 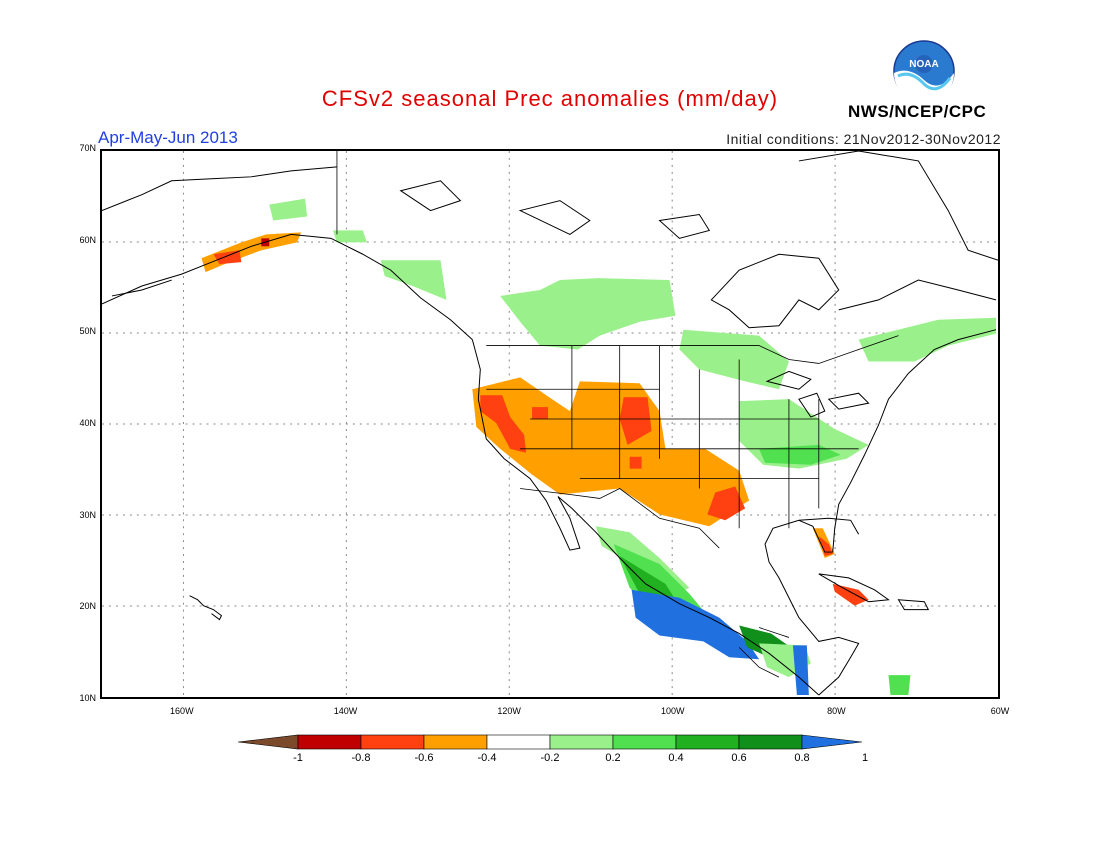 What do you see at coordinates (613, 758) in the screenshot?
I see `colorbar-label: 0.2` at bounding box center [613, 758].